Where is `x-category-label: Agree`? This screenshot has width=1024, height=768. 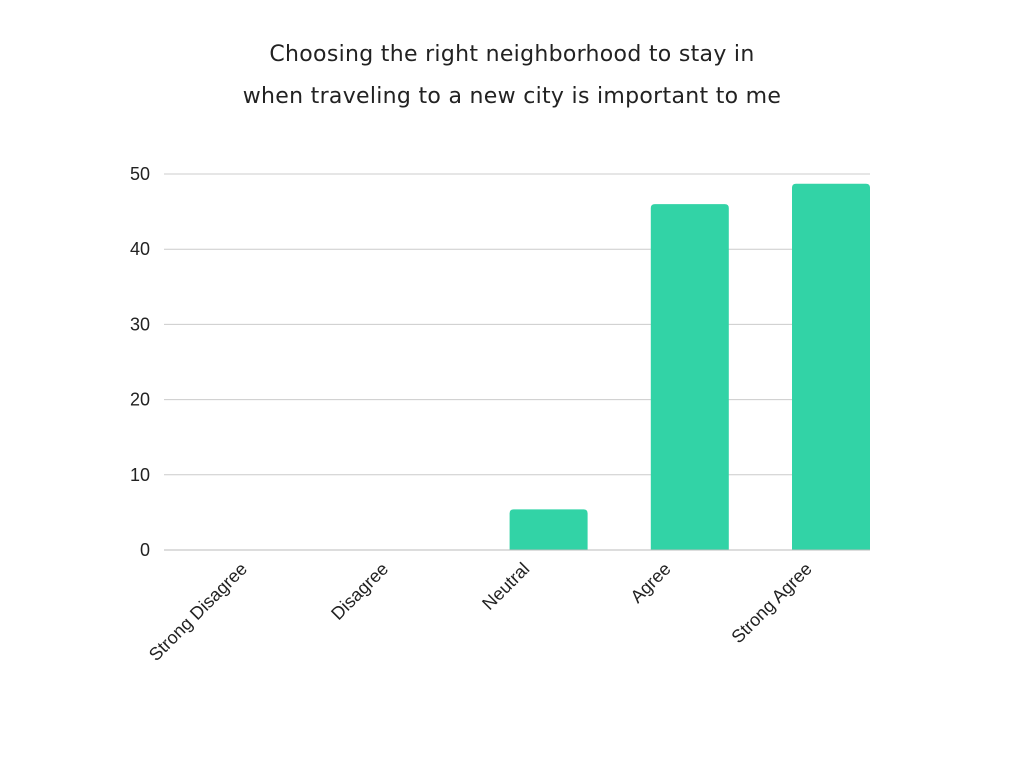 x-category-label: Agree is located at coordinates (651, 583).